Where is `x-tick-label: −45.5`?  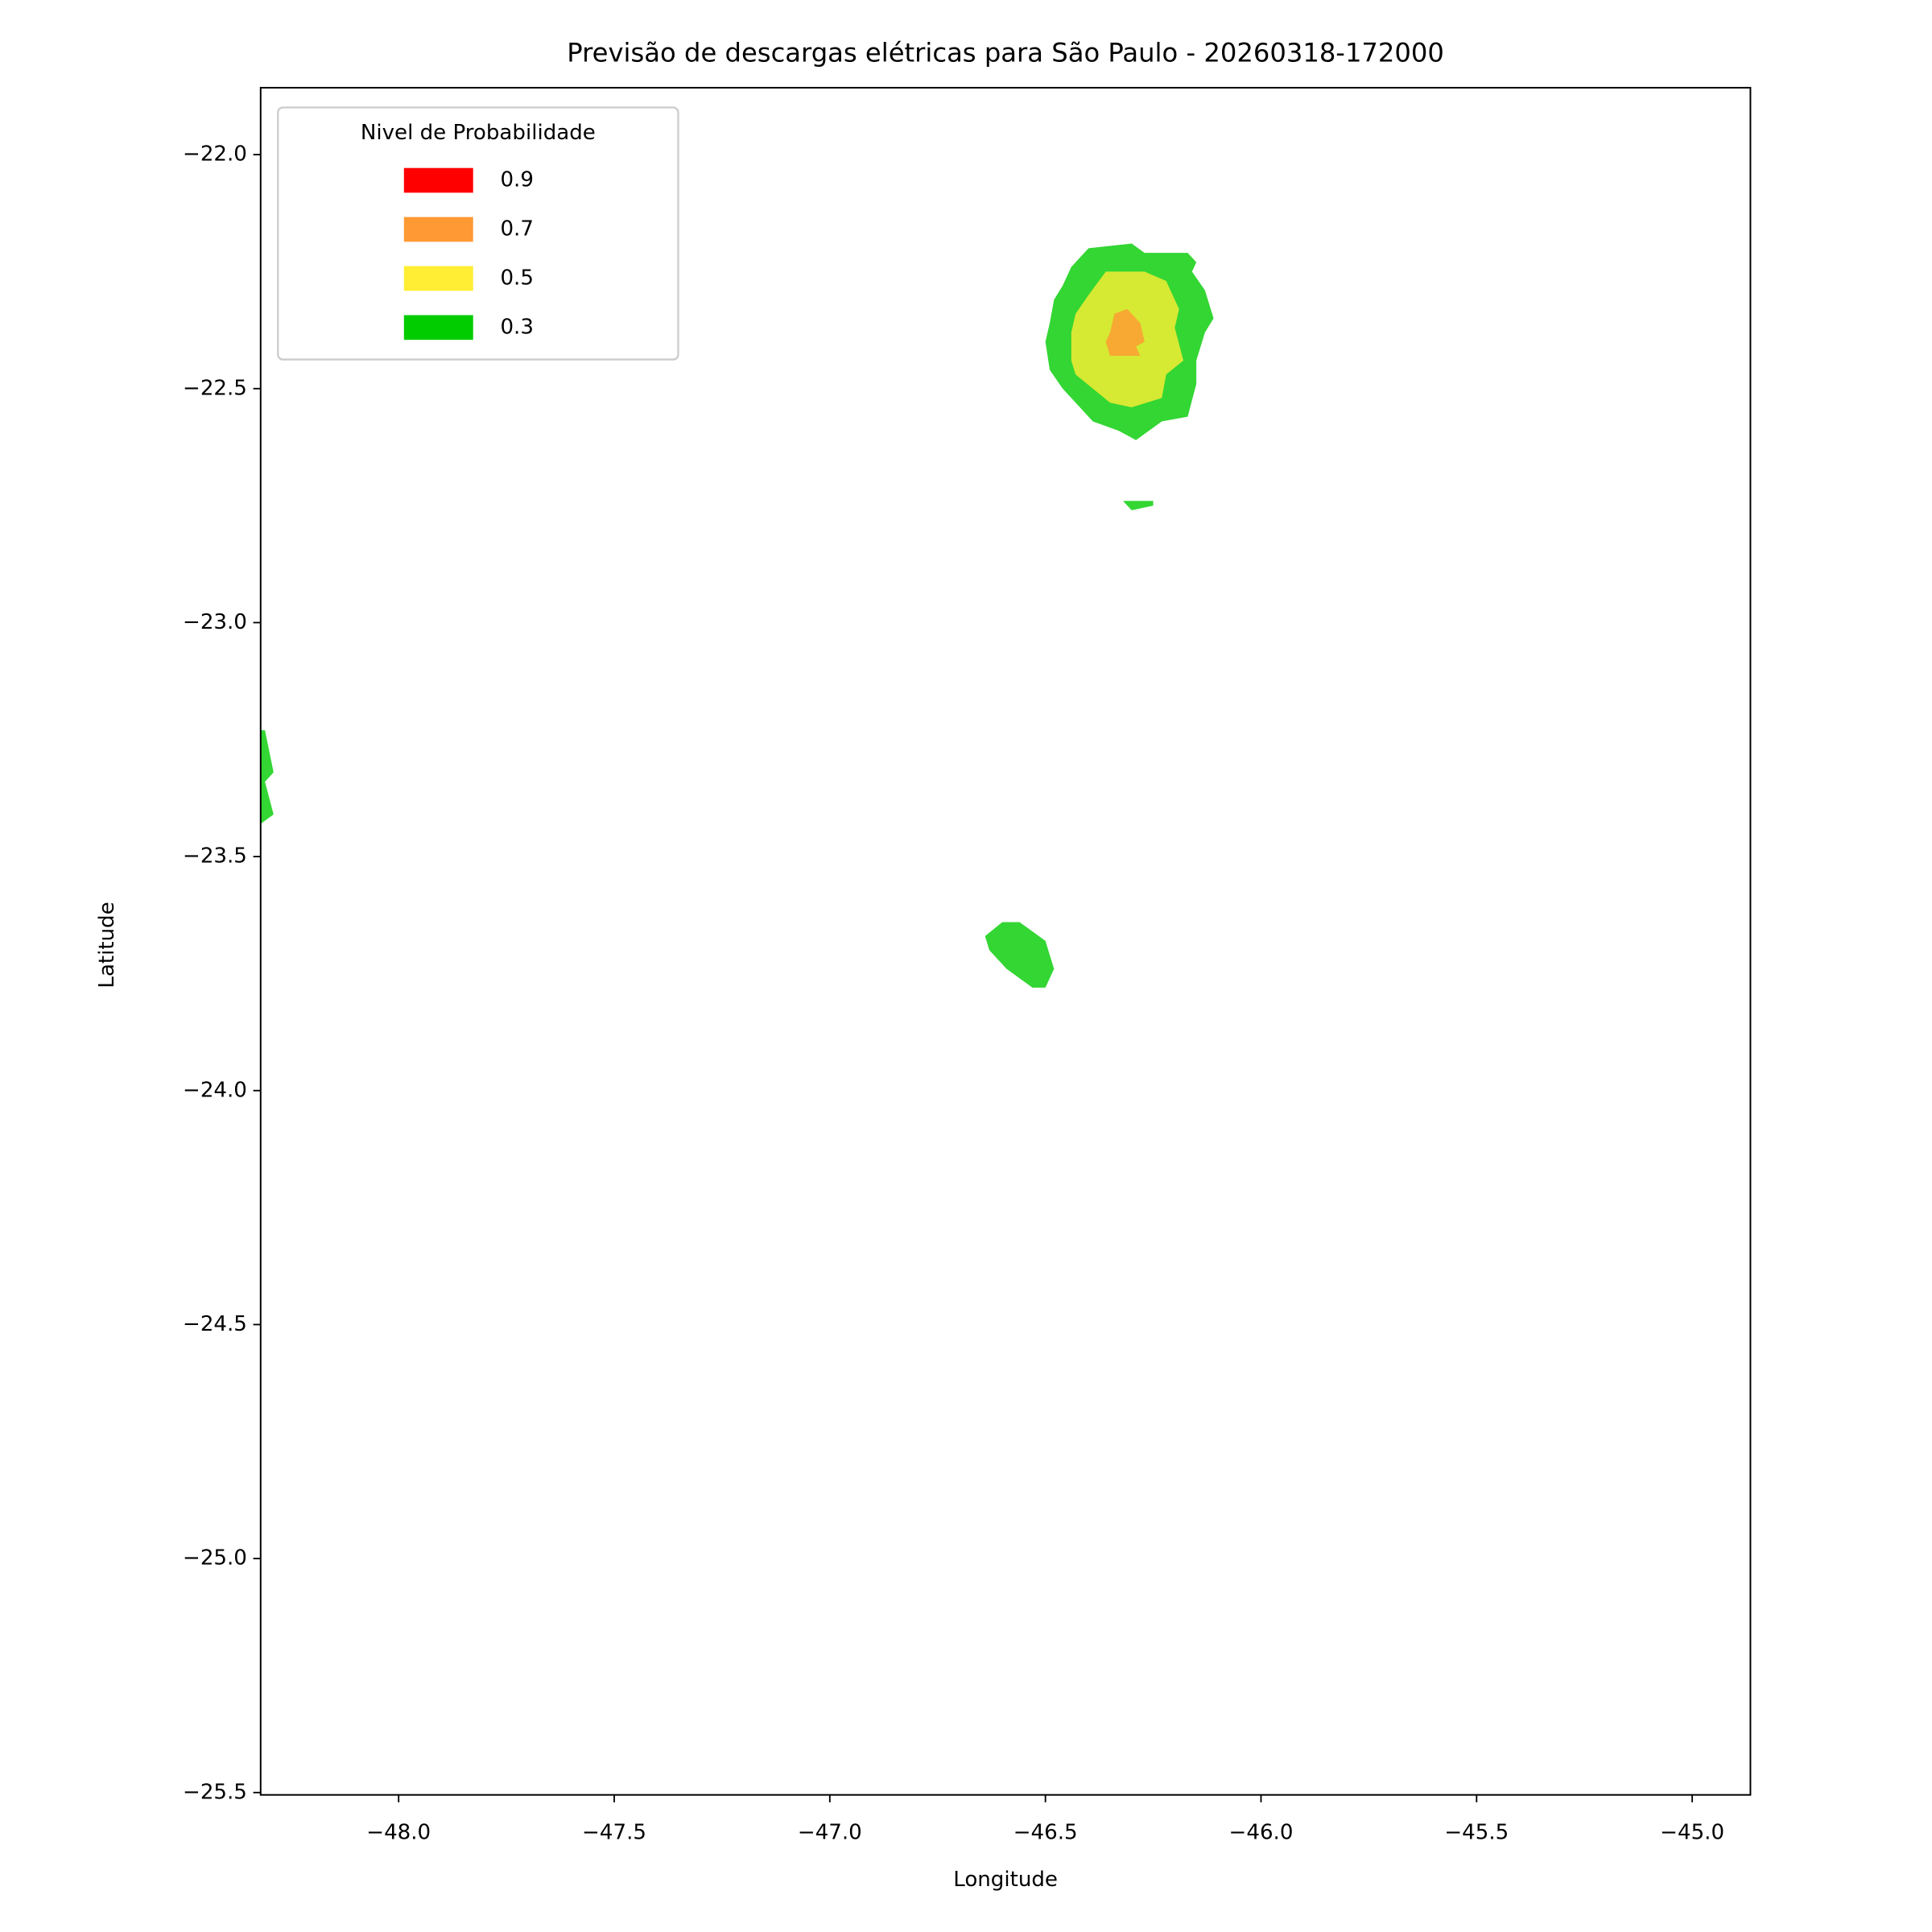
x-tick-label: −45.5 is located at coordinates (1476, 1833).